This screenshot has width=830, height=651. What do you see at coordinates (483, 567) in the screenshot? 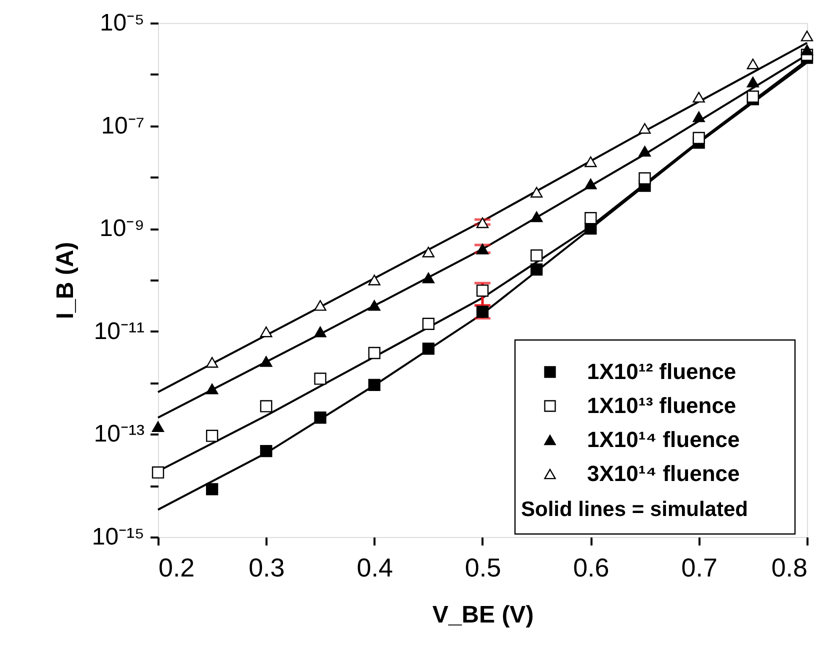
I see `x-tick-label: 0.5` at bounding box center [483, 567].